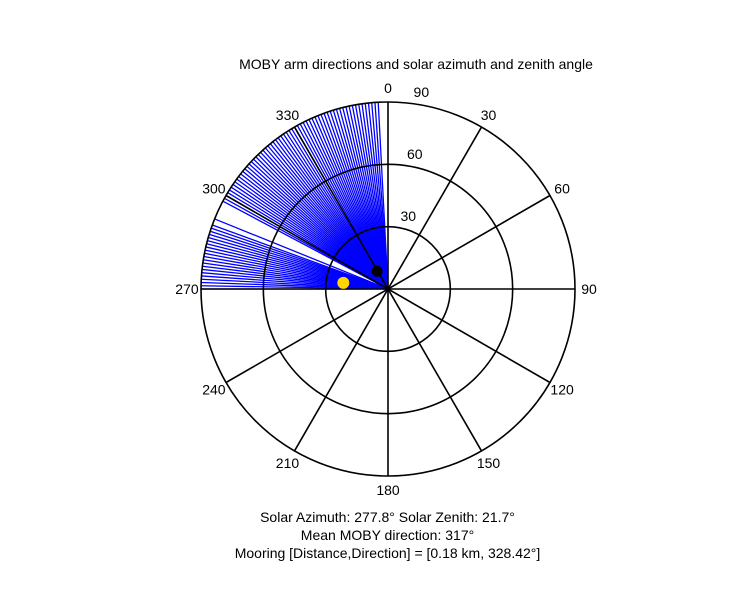 Image resolution: width=750 pixels, height=600 pixels. Describe the element at coordinates (388, 88) in the screenshot. I see `angle-label-0: 0` at that location.